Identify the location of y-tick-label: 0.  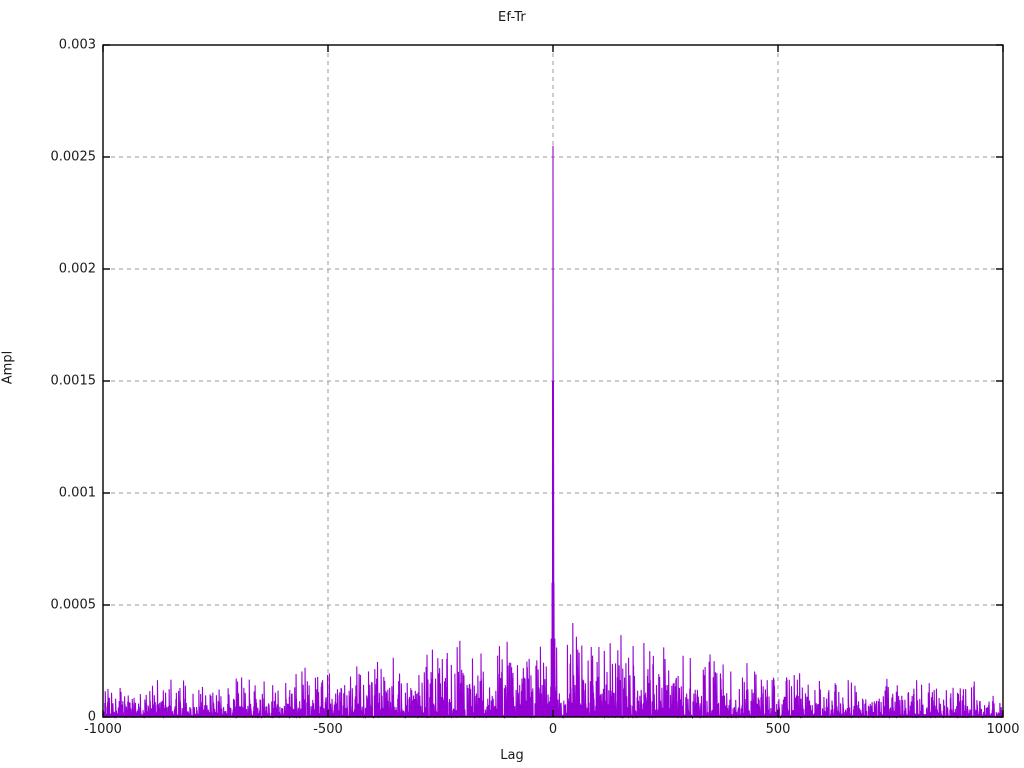
(91, 717).